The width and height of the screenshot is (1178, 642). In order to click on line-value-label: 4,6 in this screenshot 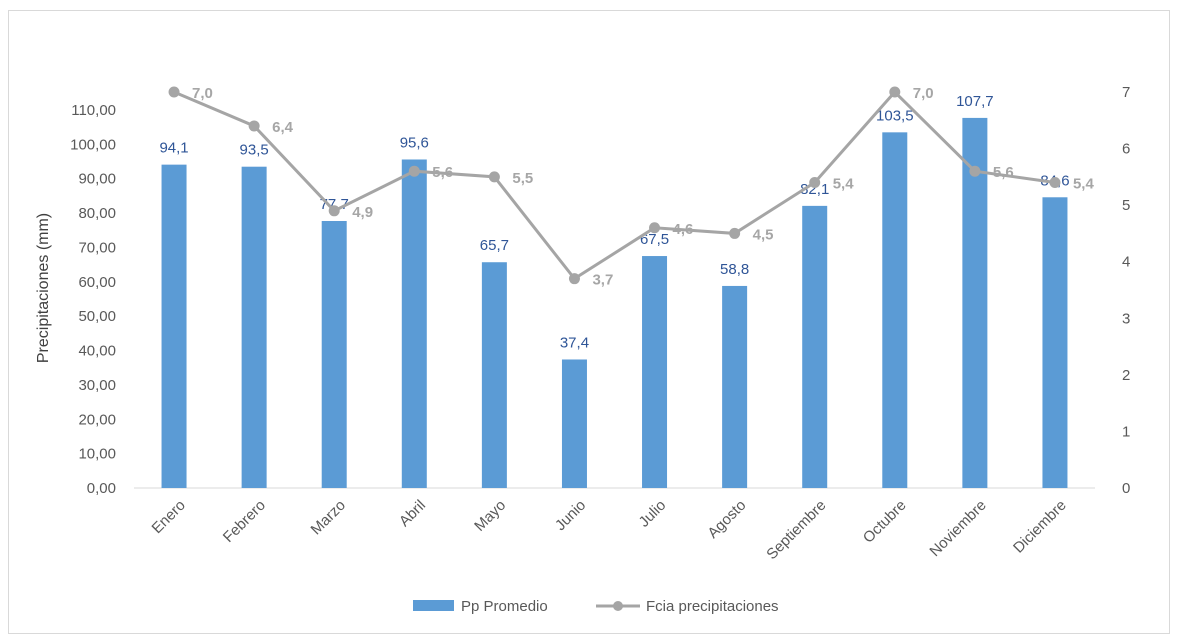, I will do `click(683, 229)`.